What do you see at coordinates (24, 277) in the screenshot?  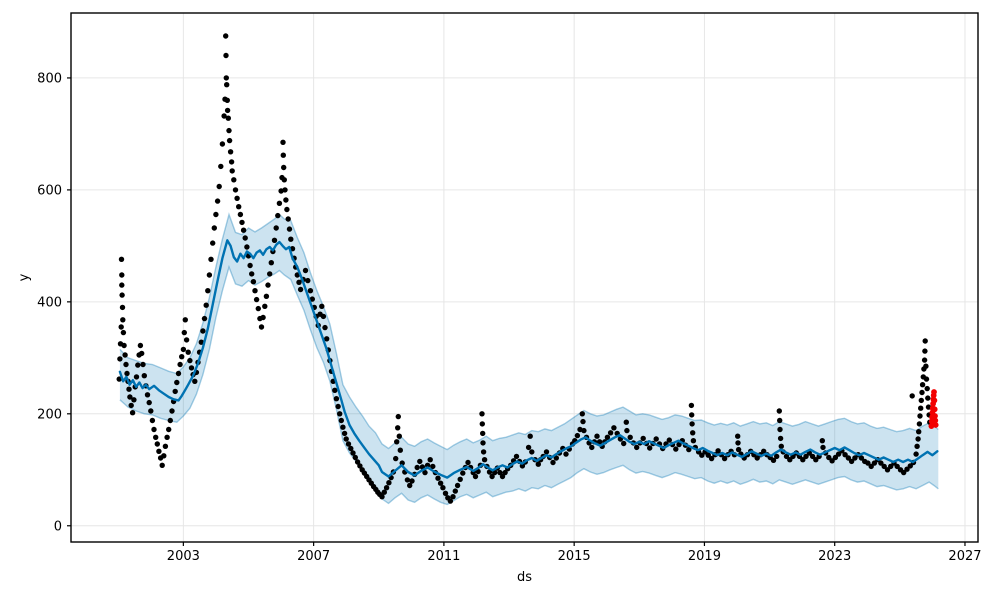 I see `y-axis-label: y` at bounding box center [24, 277].